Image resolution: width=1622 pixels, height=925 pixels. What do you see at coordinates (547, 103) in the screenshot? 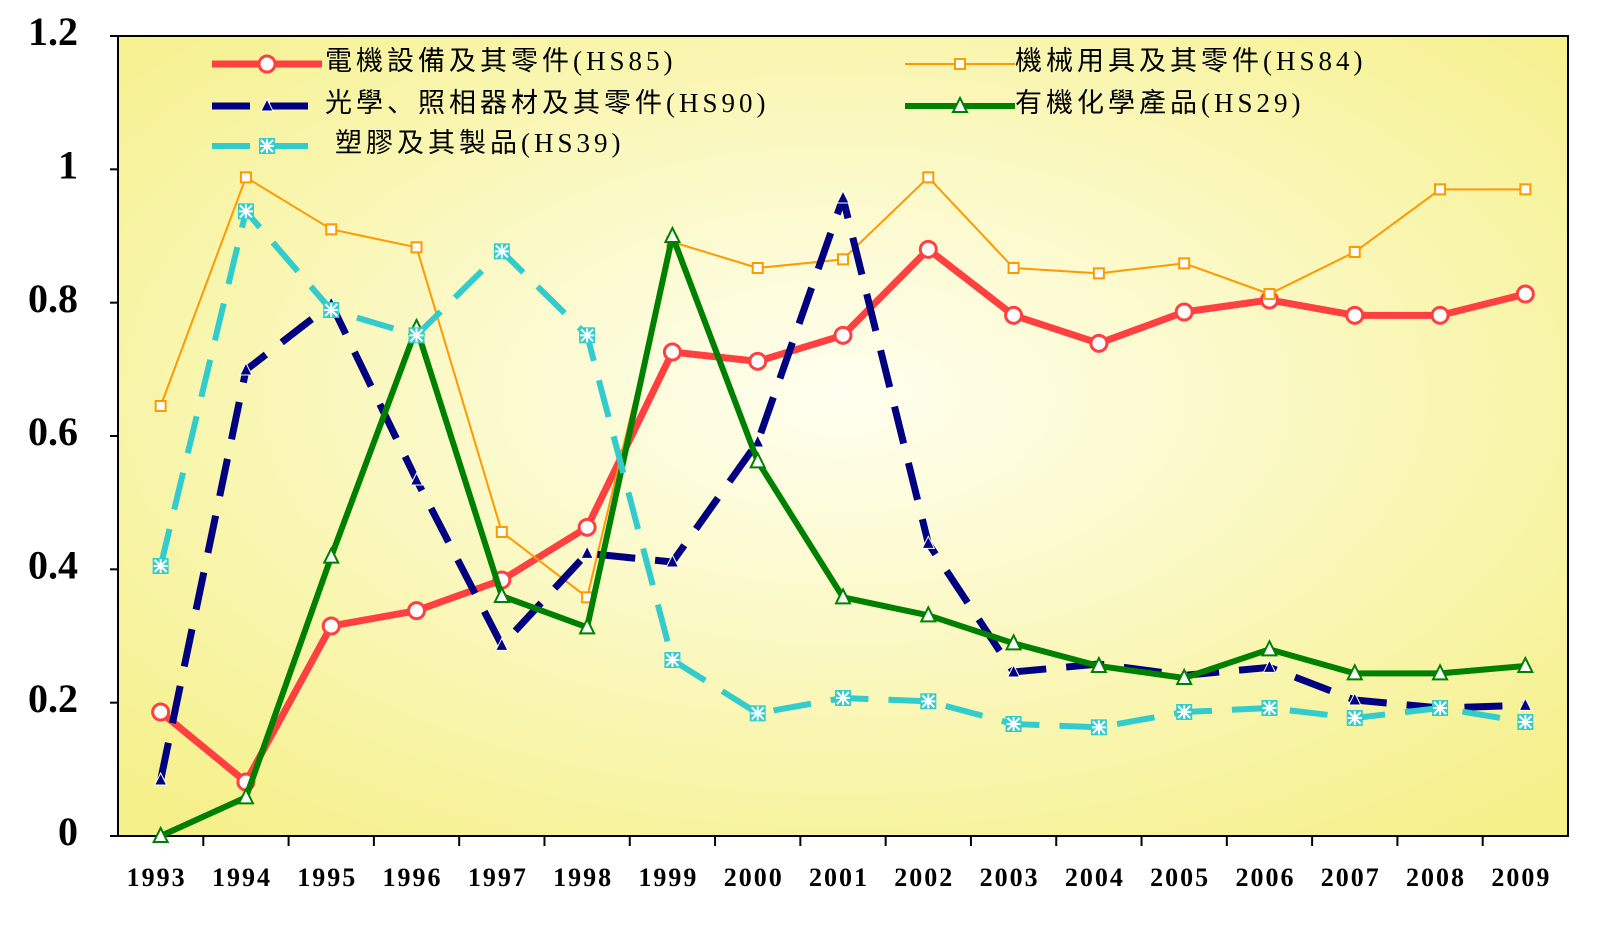
I see `legend-label: 光學、照相器材及其零件(HS90)` at bounding box center [547, 103].